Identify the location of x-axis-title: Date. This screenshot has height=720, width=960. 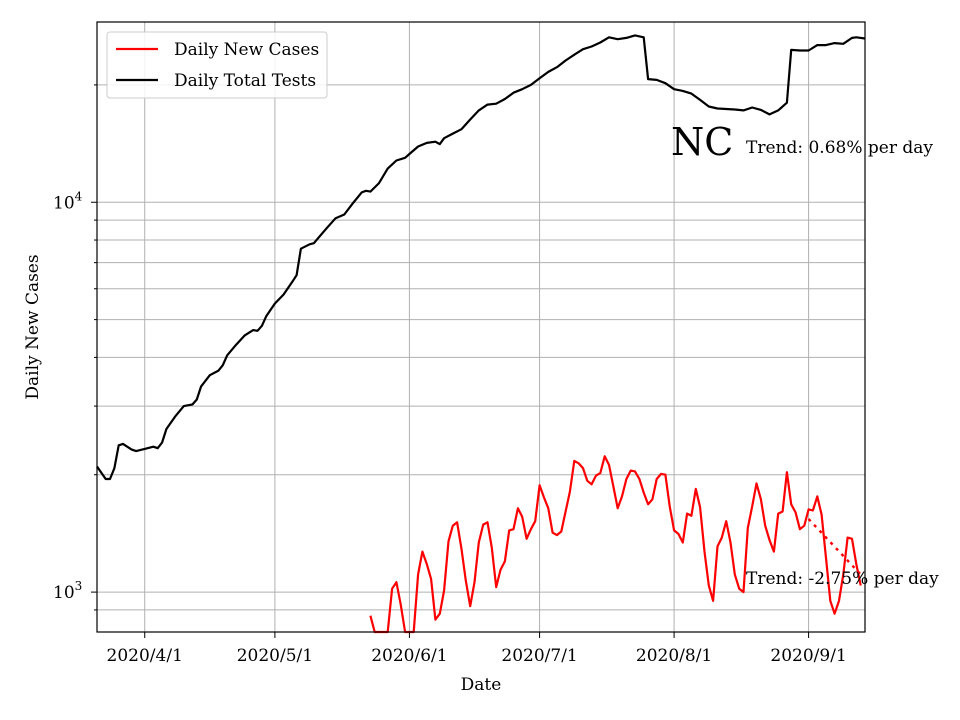
(481, 685).